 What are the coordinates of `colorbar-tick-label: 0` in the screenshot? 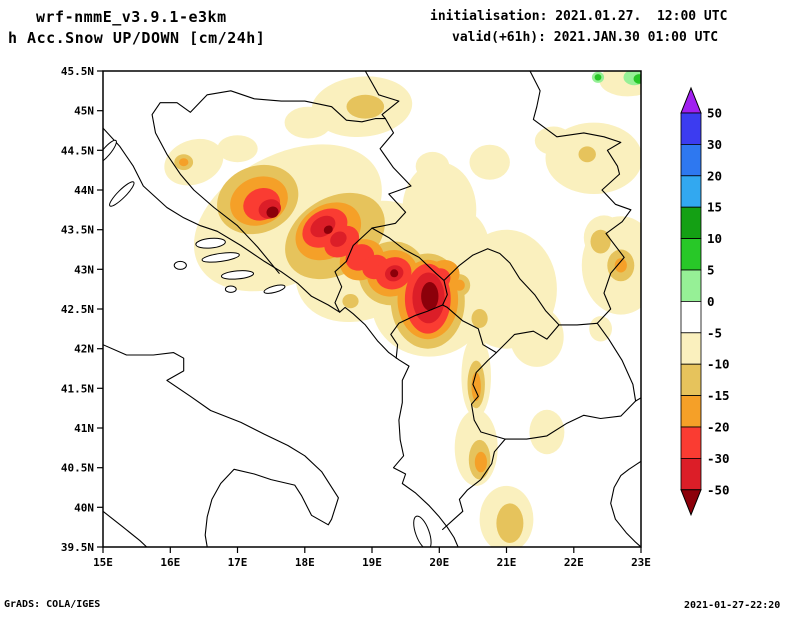 It's located at (711, 301).